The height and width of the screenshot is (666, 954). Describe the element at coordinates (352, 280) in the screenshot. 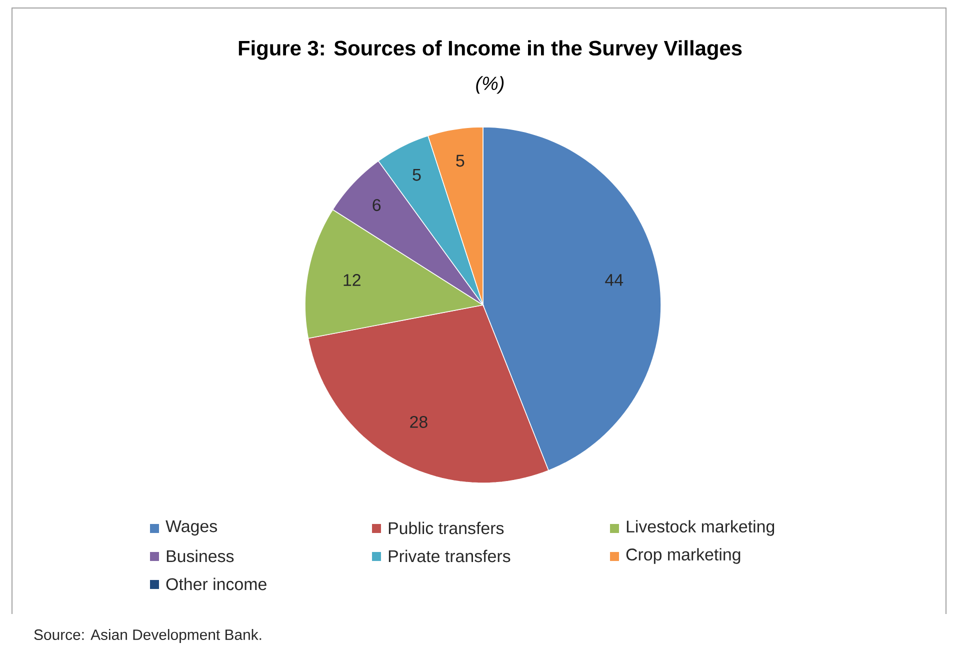

I see `data-label: 12` at that location.